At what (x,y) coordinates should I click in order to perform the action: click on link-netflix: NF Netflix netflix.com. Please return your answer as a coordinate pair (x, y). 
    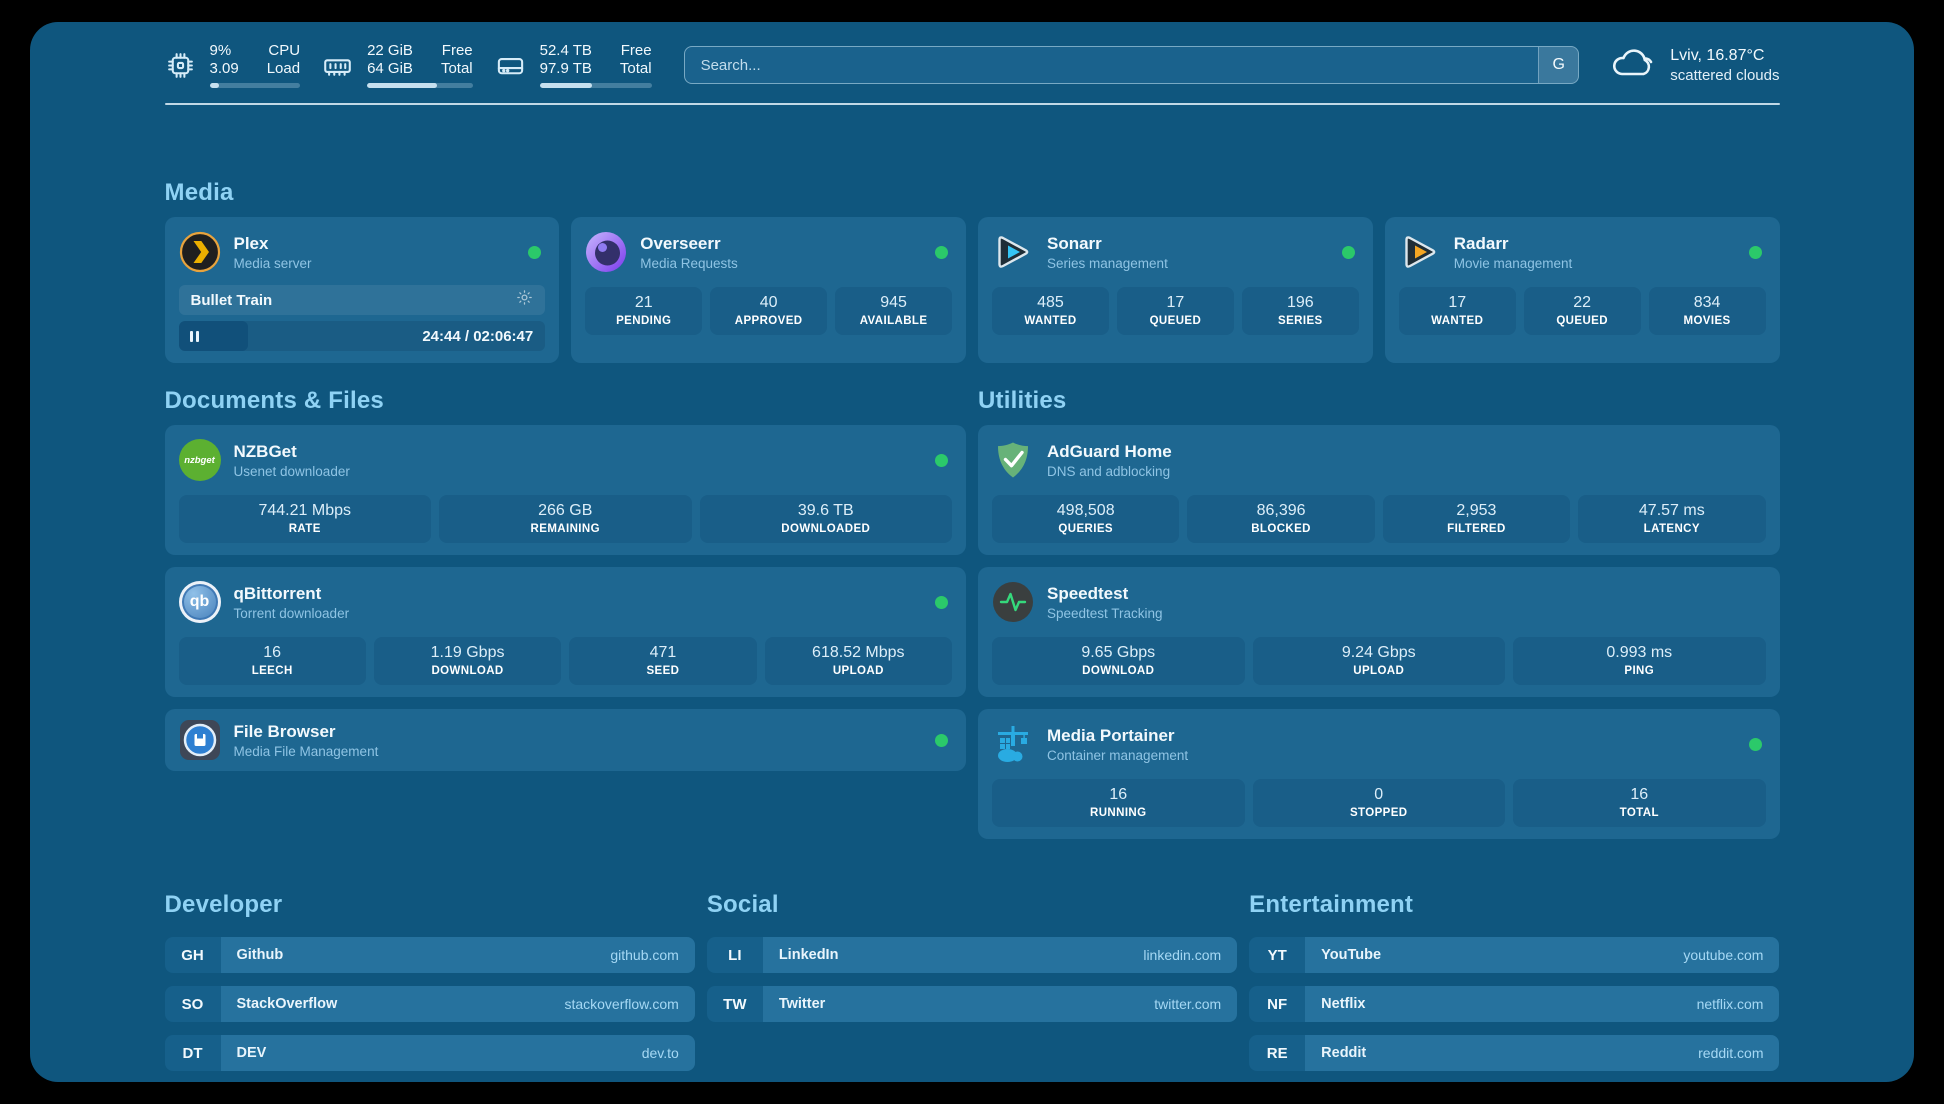
    Looking at the image, I should click on (1514, 1004).